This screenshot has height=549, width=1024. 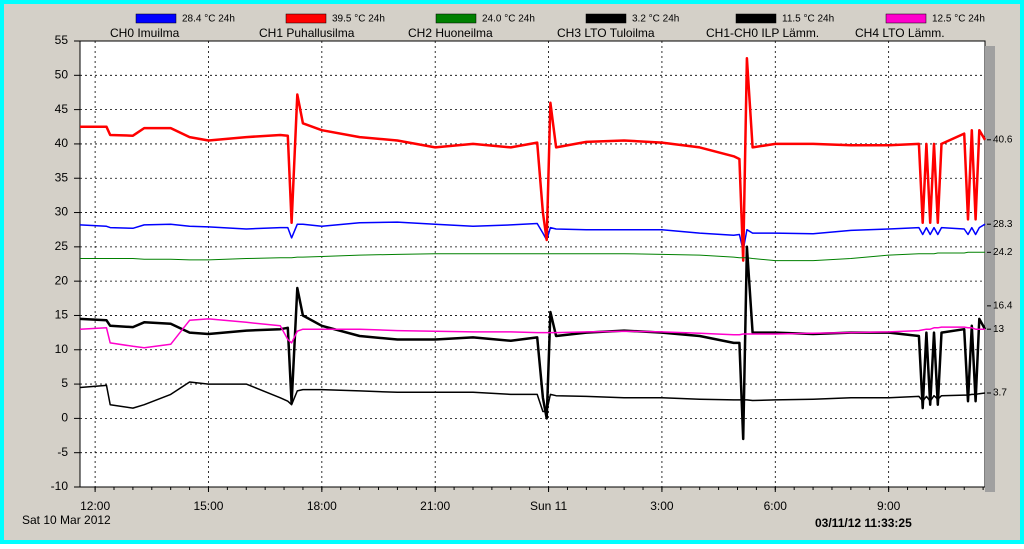 What do you see at coordinates (62, 349) in the screenshot?
I see `y-tick-label: 10` at bounding box center [62, 349].